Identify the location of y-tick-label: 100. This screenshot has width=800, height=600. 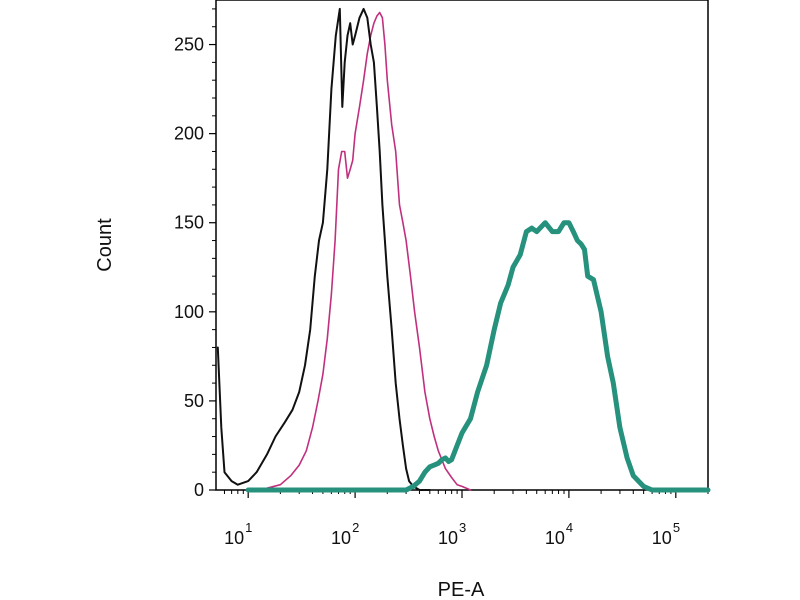
(189, 312).